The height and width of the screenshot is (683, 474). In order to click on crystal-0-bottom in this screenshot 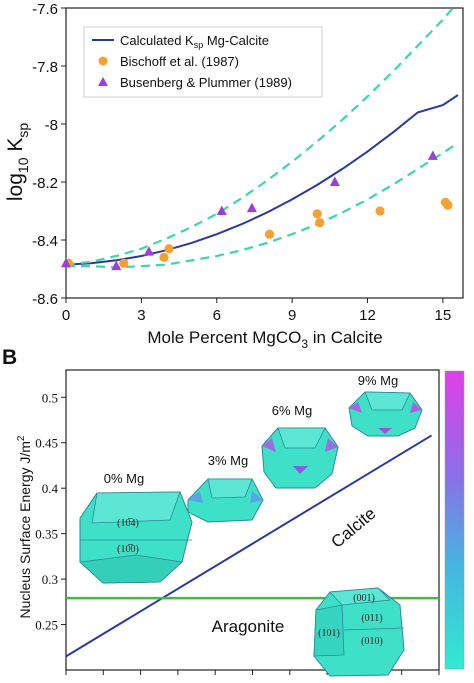, I will do `click(131, 569)`.